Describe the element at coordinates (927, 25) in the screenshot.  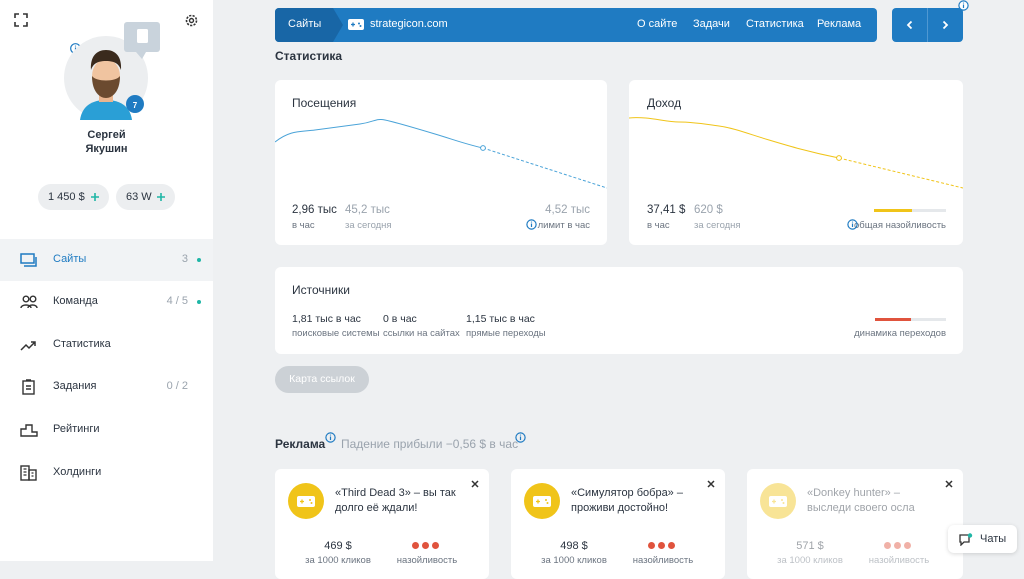
I see `pager` at that location.